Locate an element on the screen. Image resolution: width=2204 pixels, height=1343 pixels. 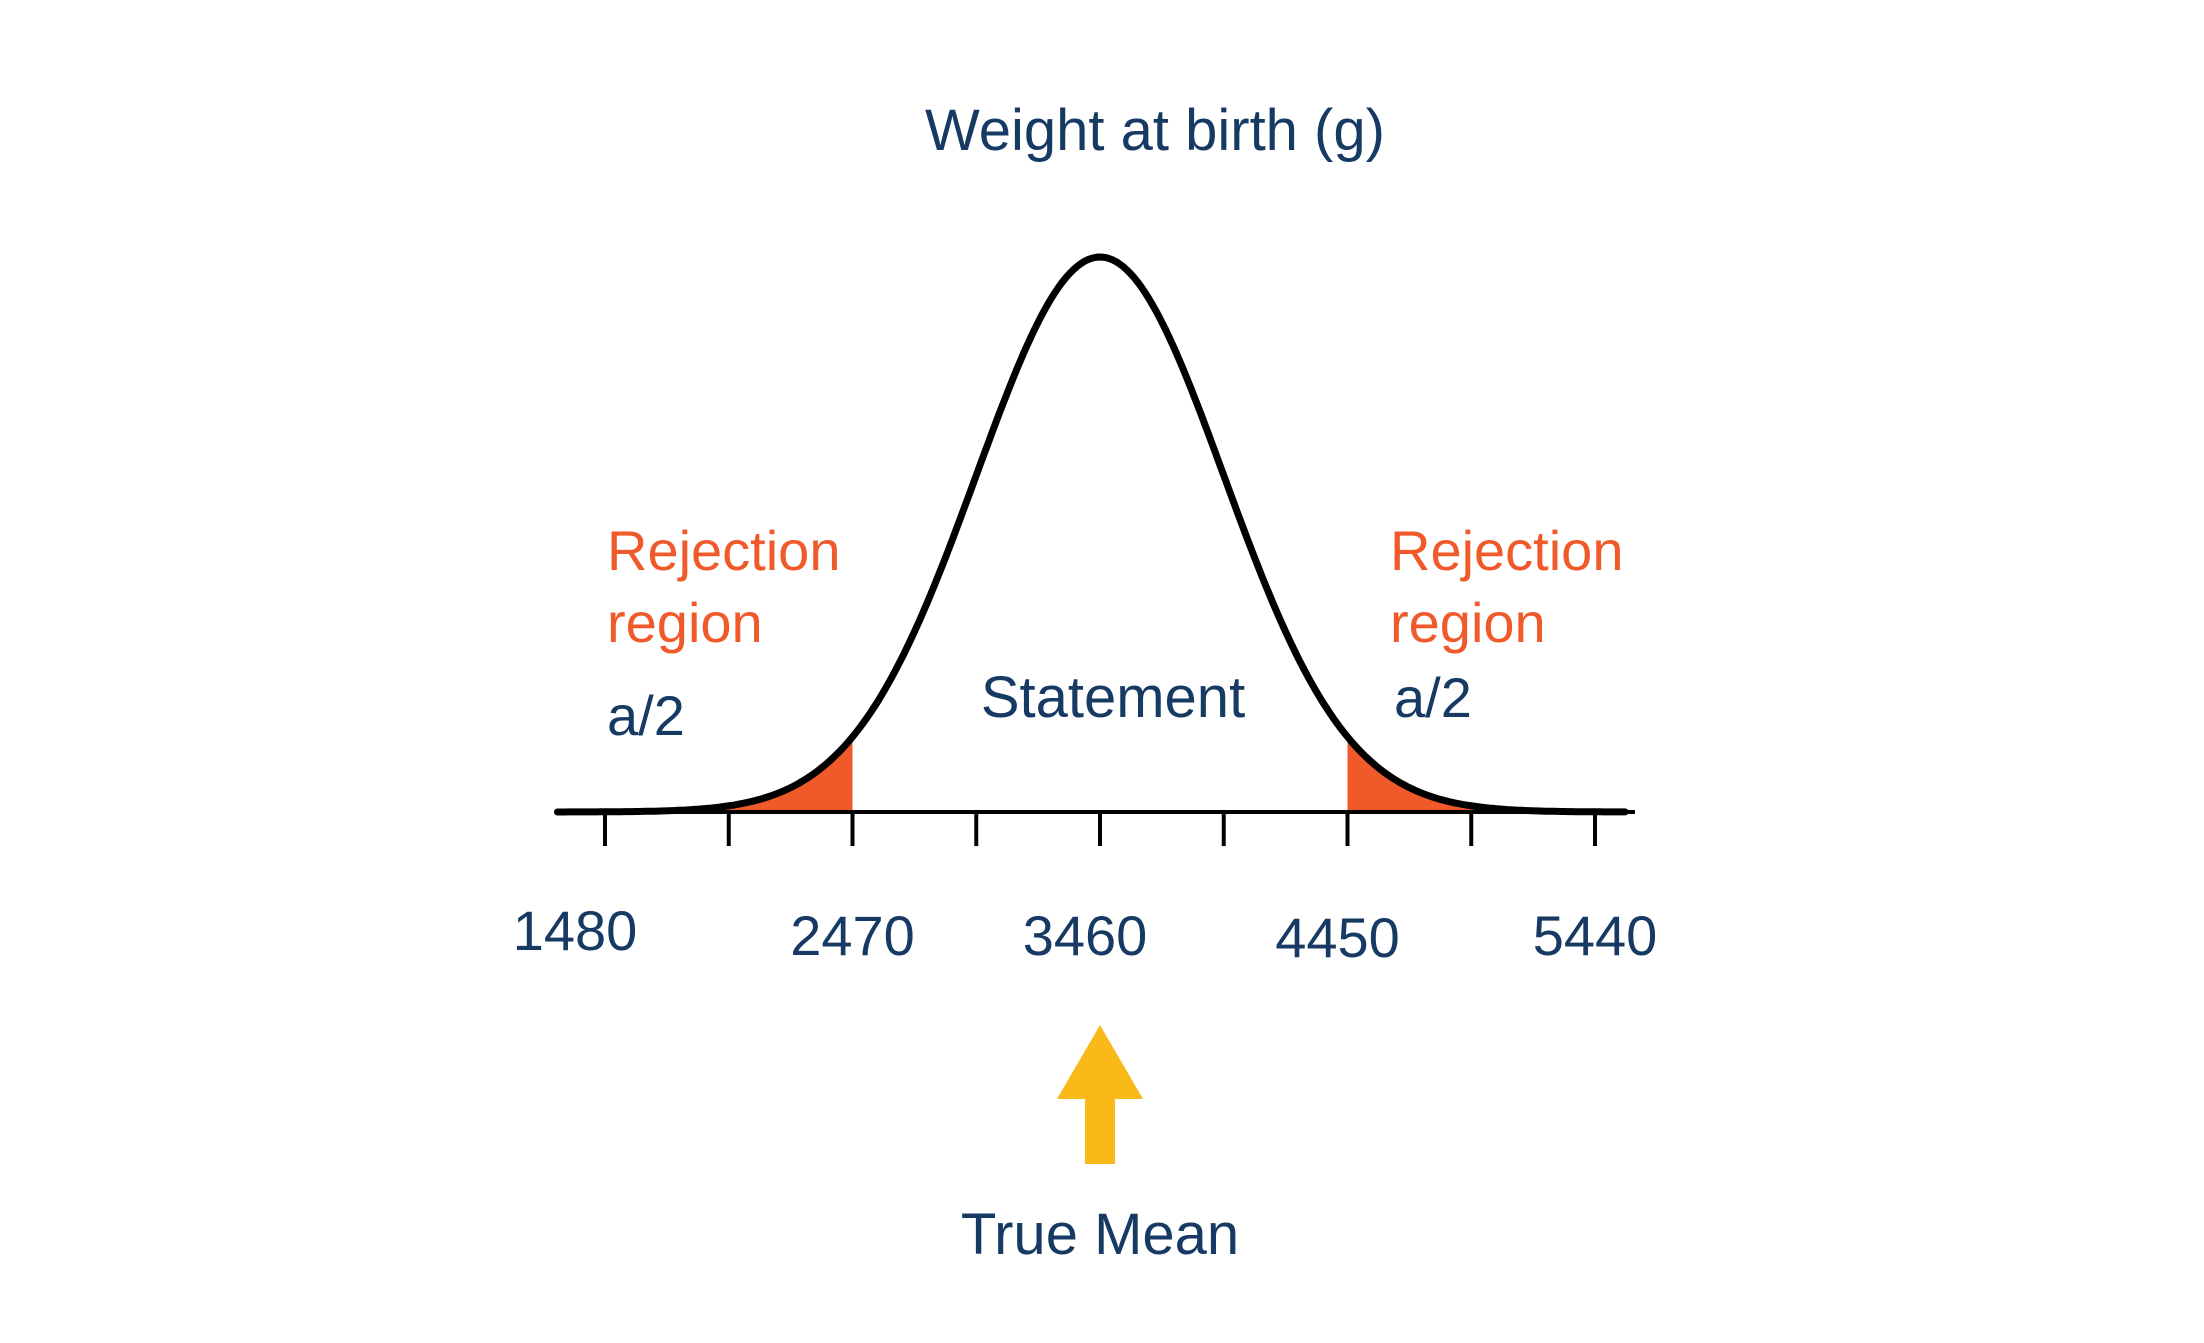
left-region-label-line1: Rejection is located at coordinates (723, 550).